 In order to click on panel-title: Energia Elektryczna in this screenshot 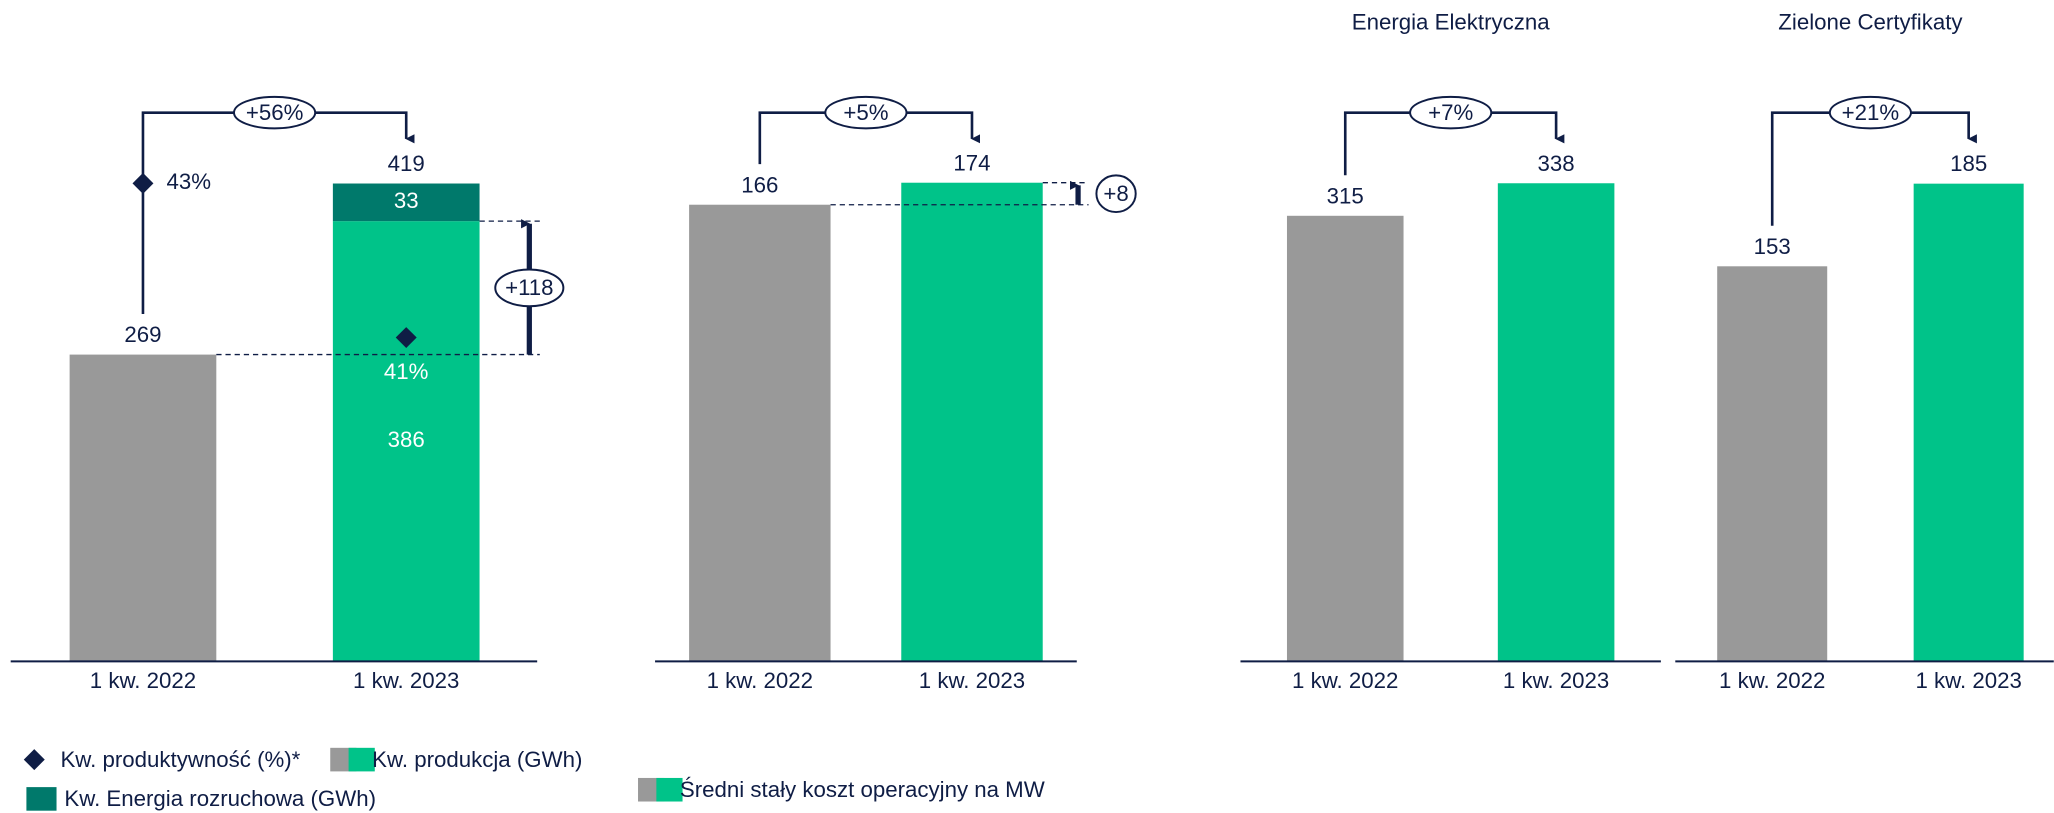, I will do `click(1451, 21)`.